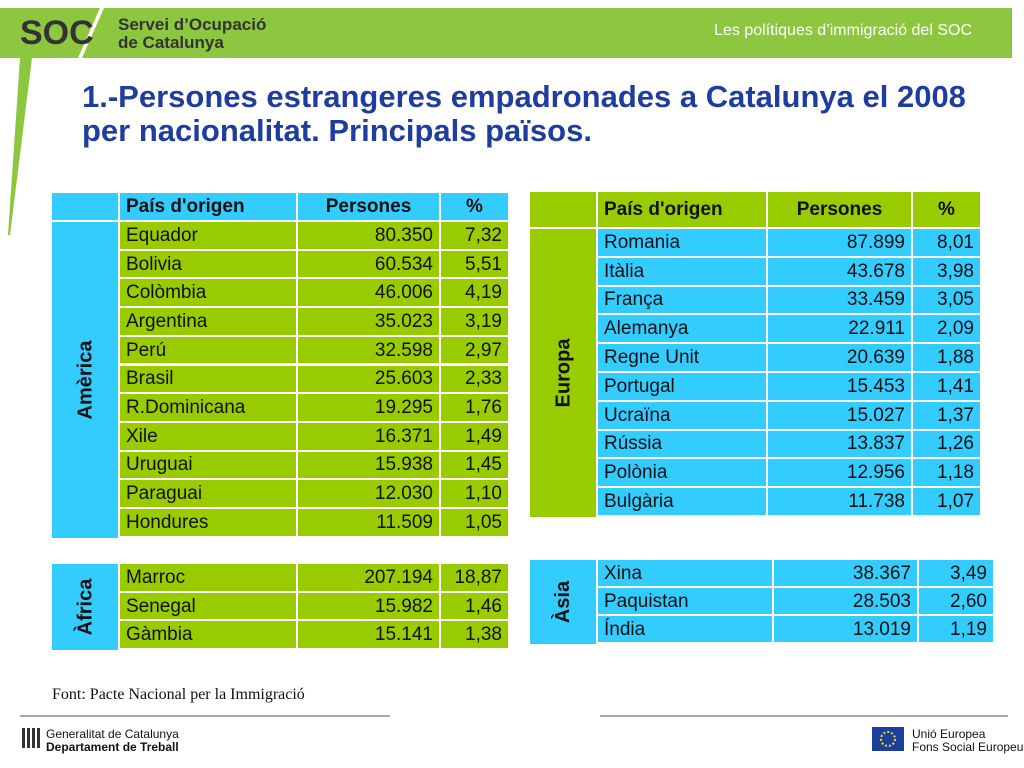  I want to click on table-cell: Xina, so click(685, 573).